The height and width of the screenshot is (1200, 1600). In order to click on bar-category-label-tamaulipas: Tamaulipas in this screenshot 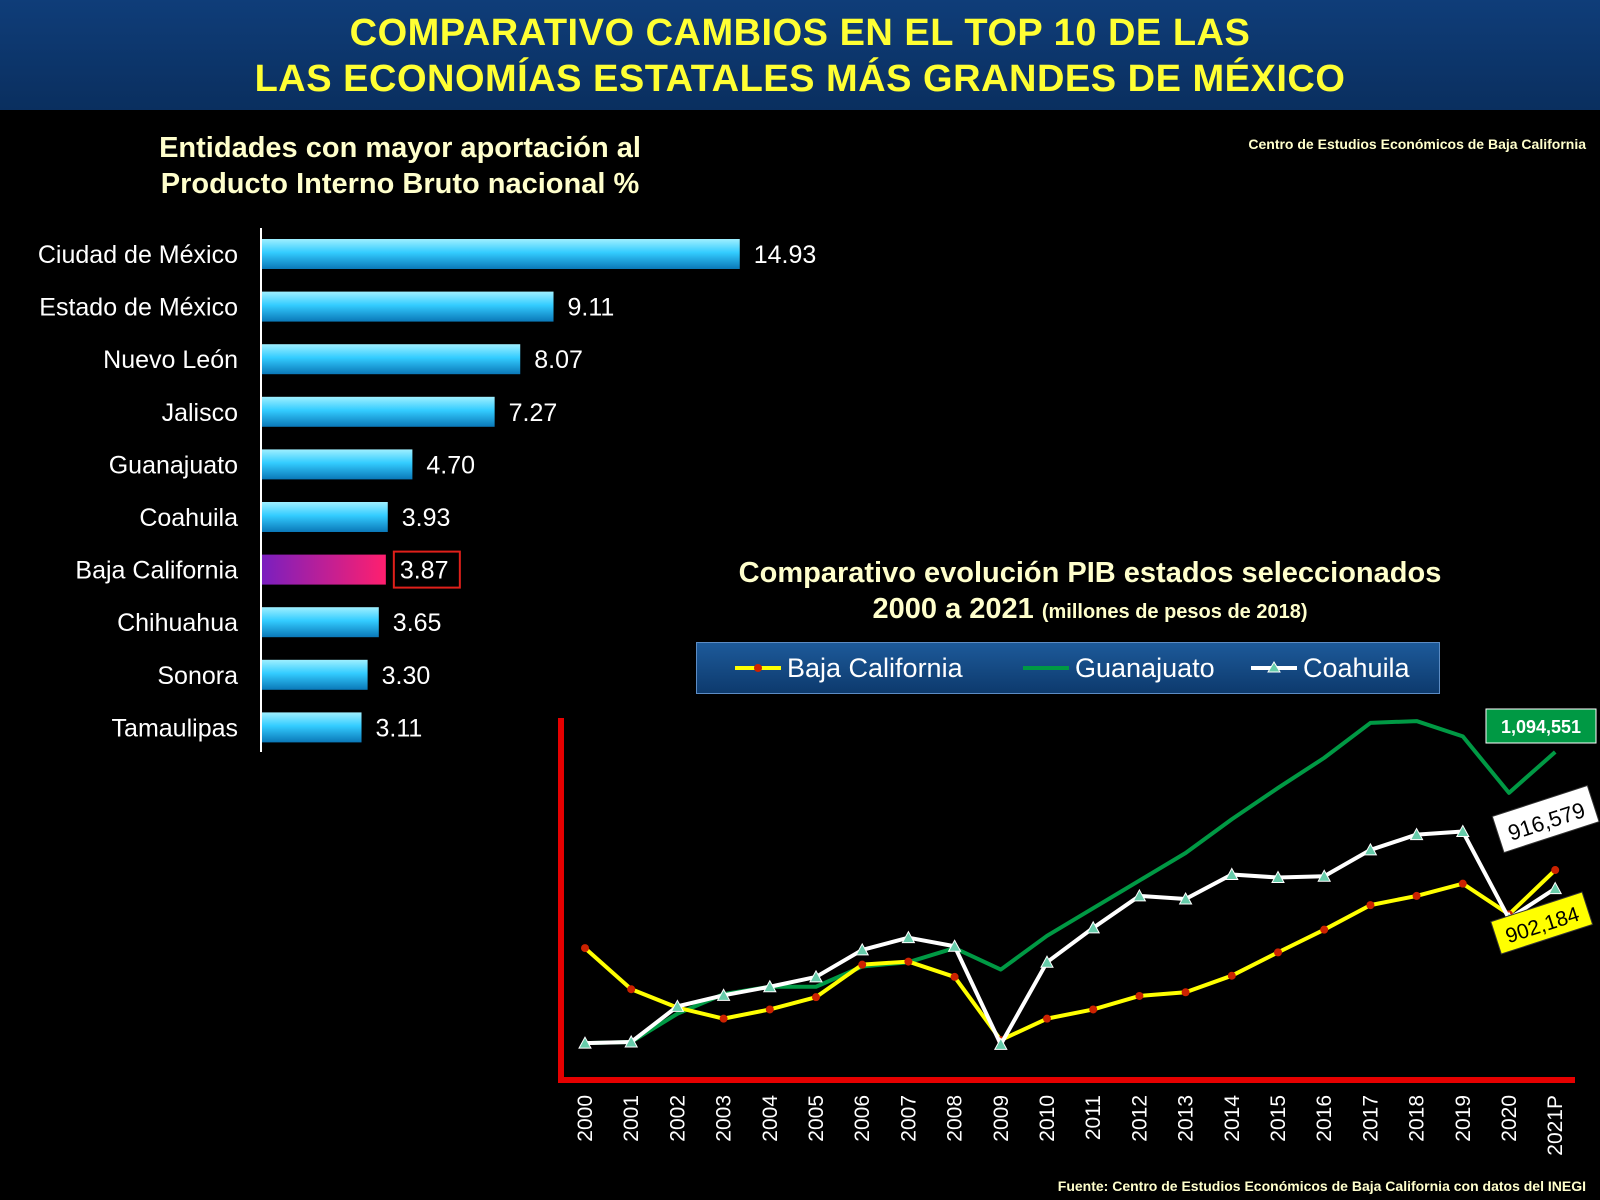, I will do `click(175, 728)`.